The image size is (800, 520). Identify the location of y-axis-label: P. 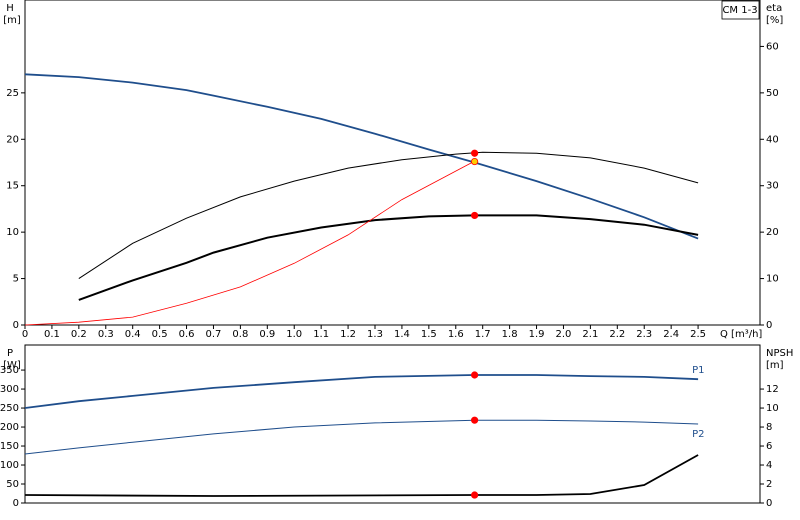
(10, 353).